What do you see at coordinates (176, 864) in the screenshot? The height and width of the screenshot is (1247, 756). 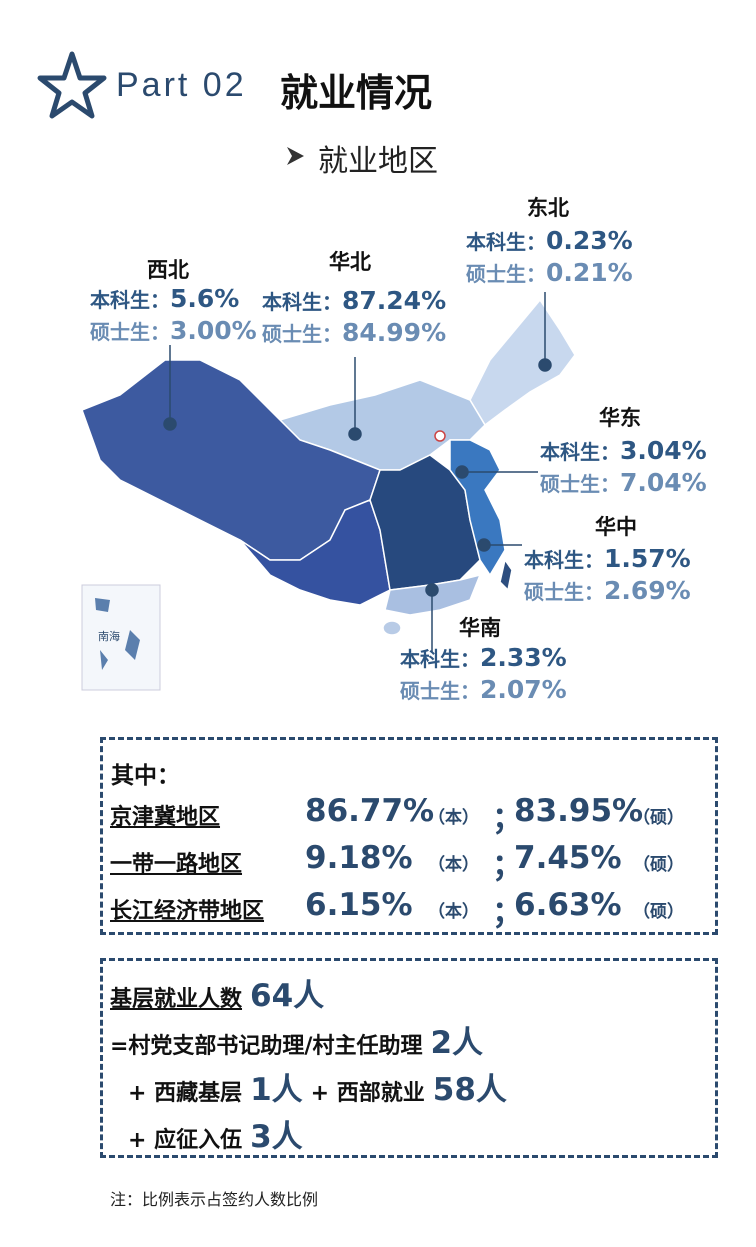 I see `summary-name: 一带一路地区` at bounding box center [176, 864].